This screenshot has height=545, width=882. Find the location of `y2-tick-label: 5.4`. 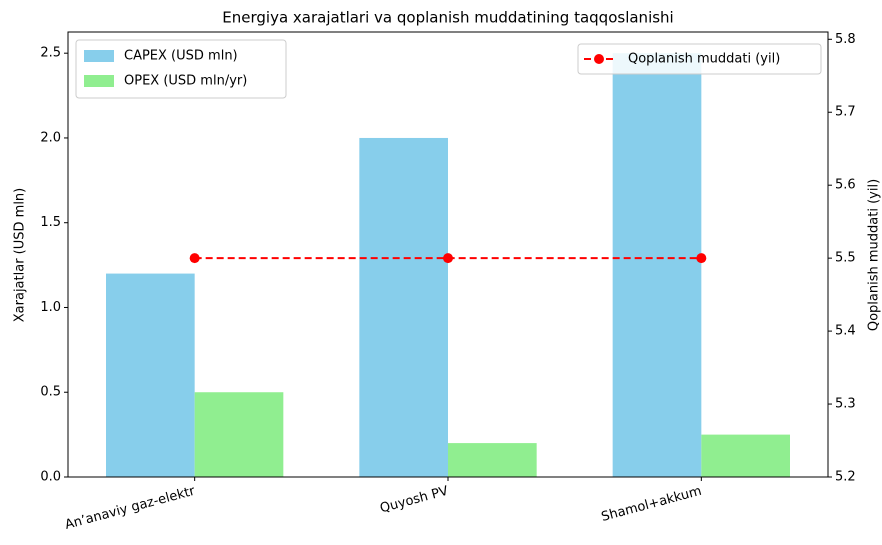

y2-tick-label: 5.4 is located at coordinates (845, 331).